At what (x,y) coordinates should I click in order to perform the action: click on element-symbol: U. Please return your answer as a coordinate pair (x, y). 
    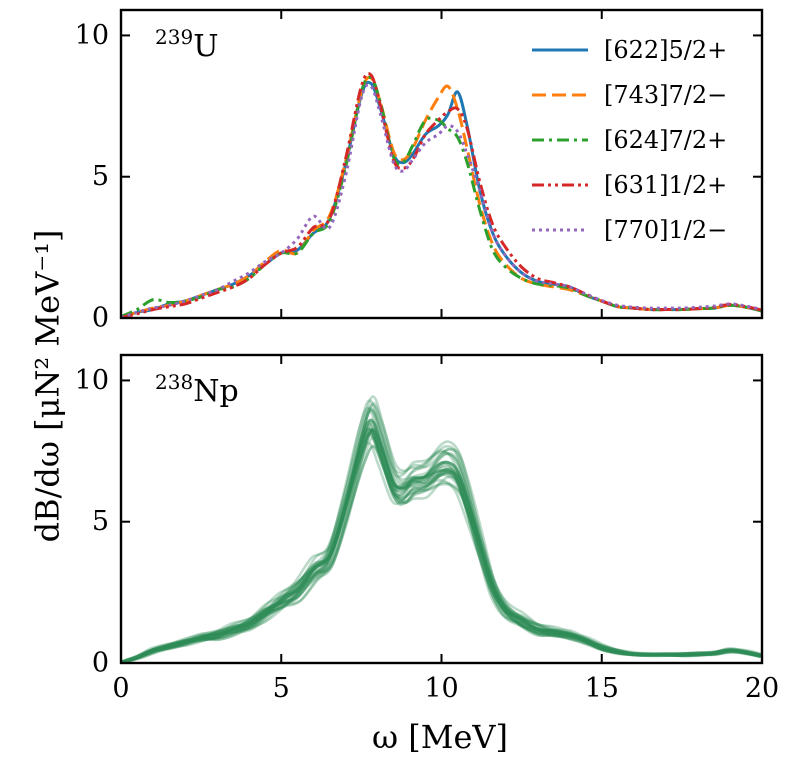
    Looking at the image, I should click on (205, 46).